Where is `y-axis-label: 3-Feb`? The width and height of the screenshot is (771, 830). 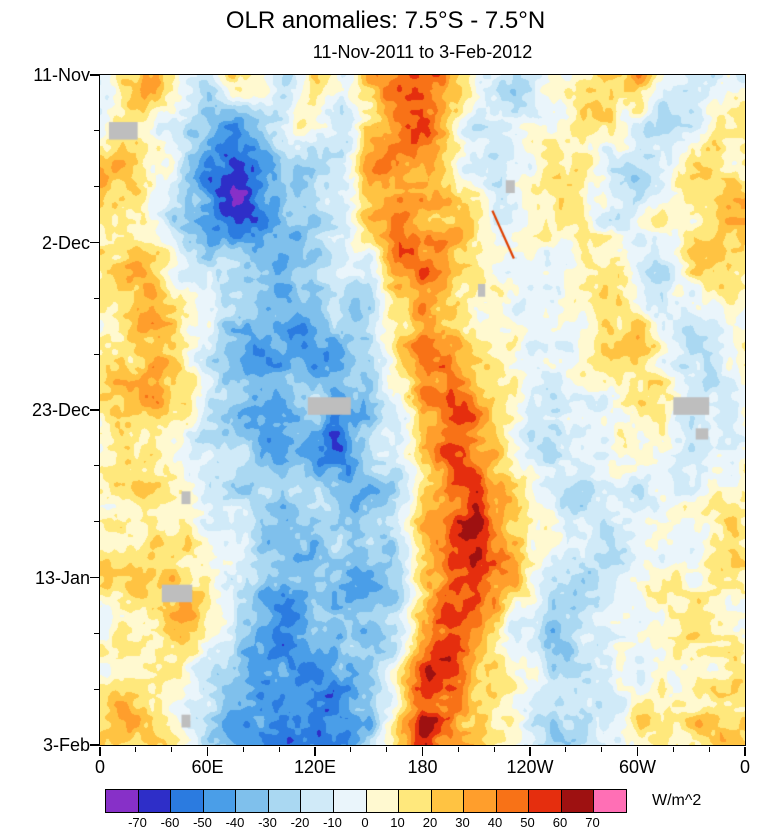
y-axis-label: 3-Feb is located at coordinates (66, 745).